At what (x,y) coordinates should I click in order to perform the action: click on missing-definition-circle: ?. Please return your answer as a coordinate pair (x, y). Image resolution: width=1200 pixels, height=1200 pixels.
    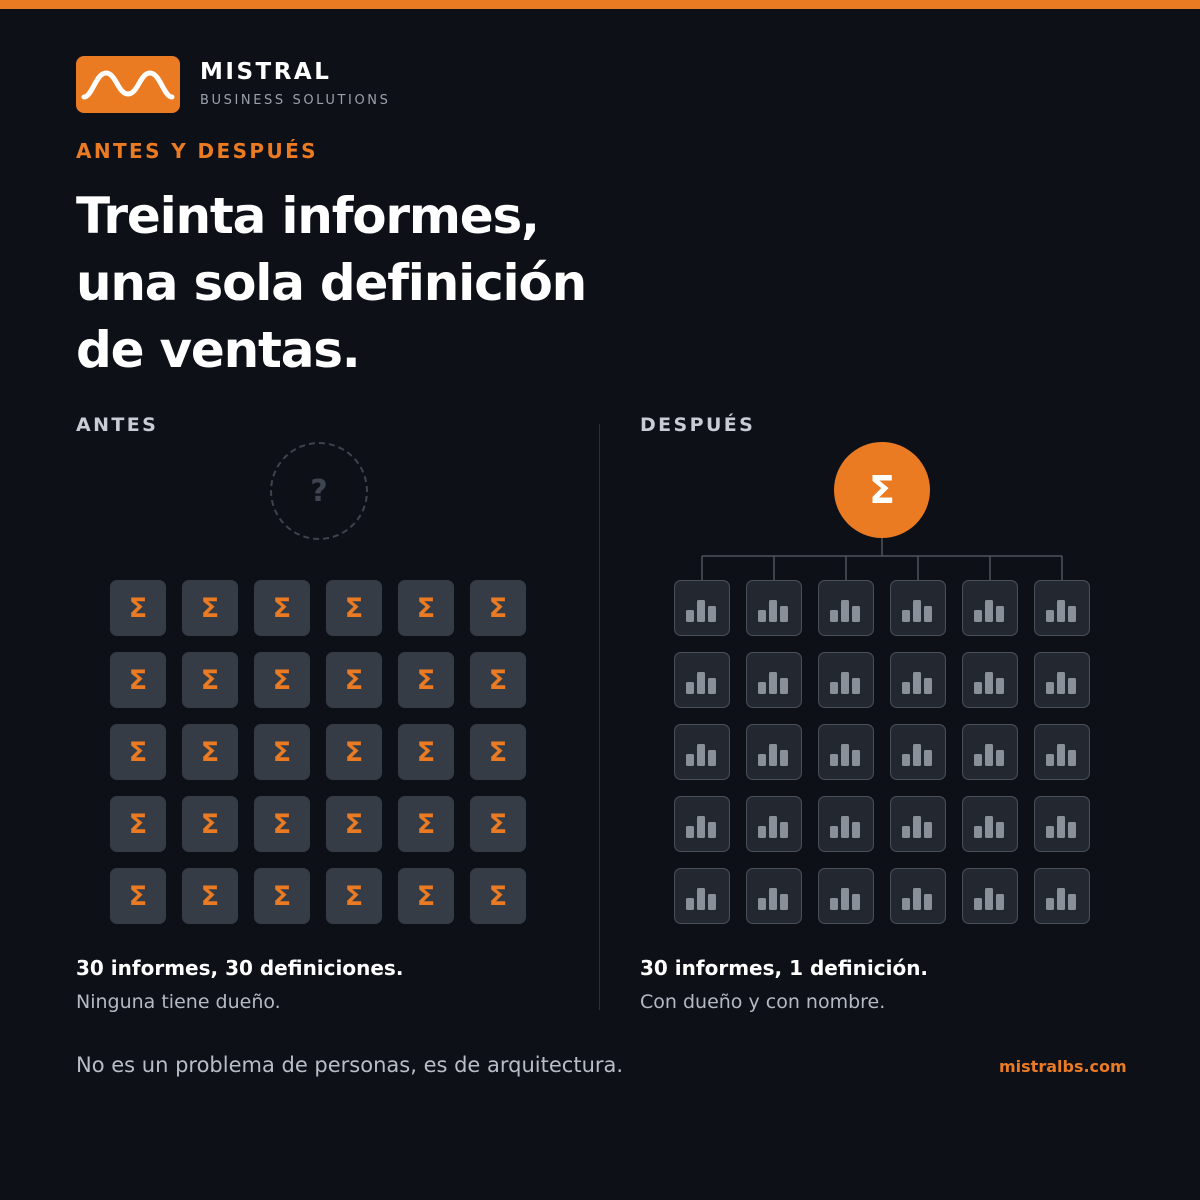
    Looking at the image, I should click on (319, 491).